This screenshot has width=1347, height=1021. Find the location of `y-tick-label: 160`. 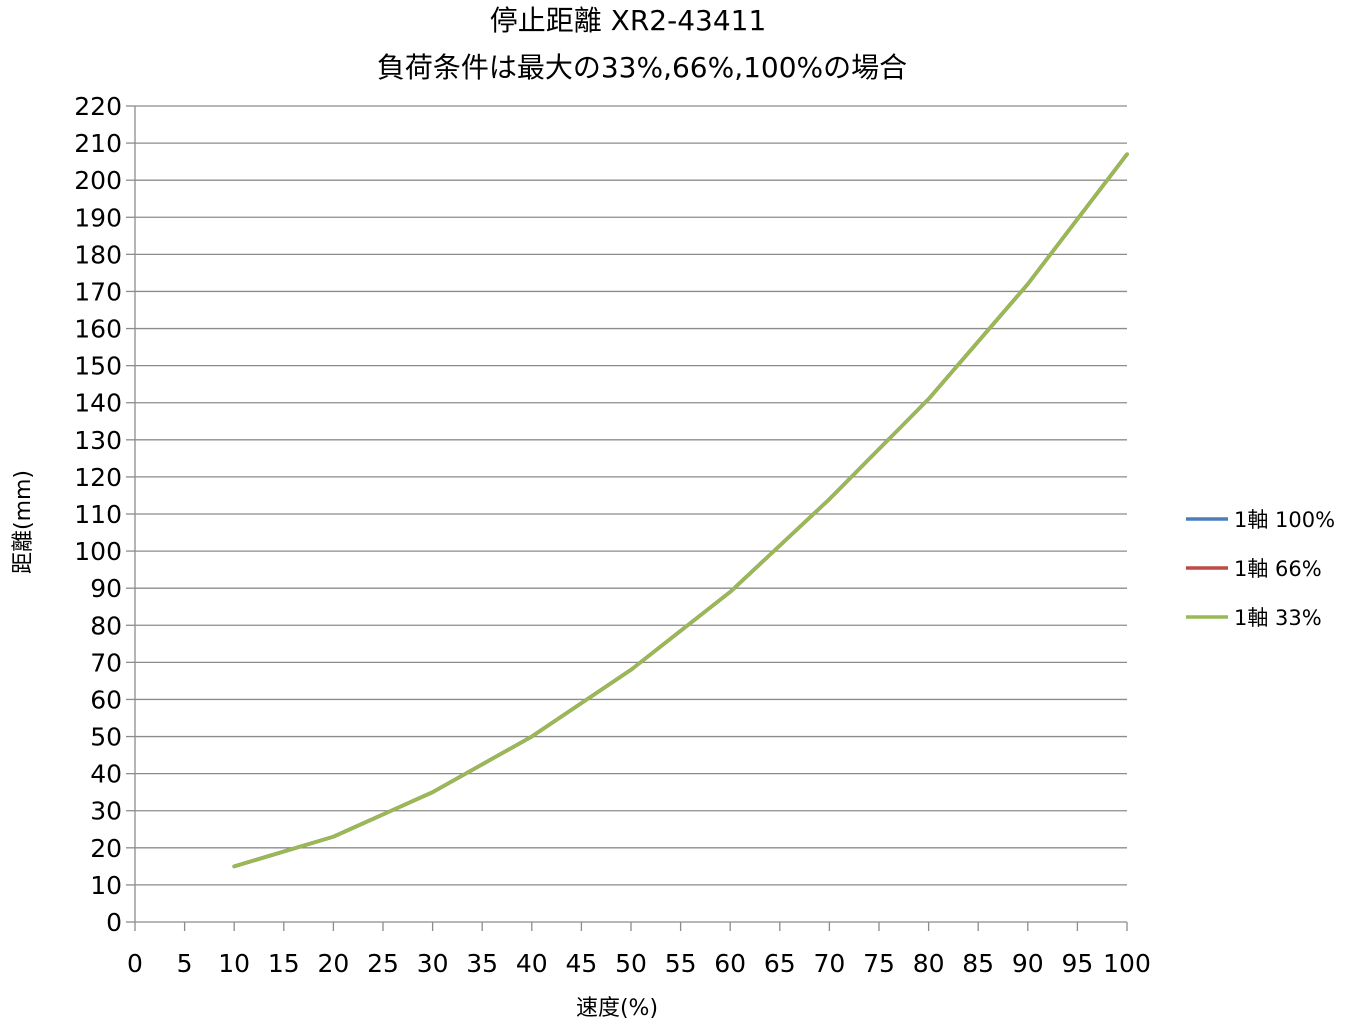

y-tick-label: 160 is located at coordinates (98, 329).